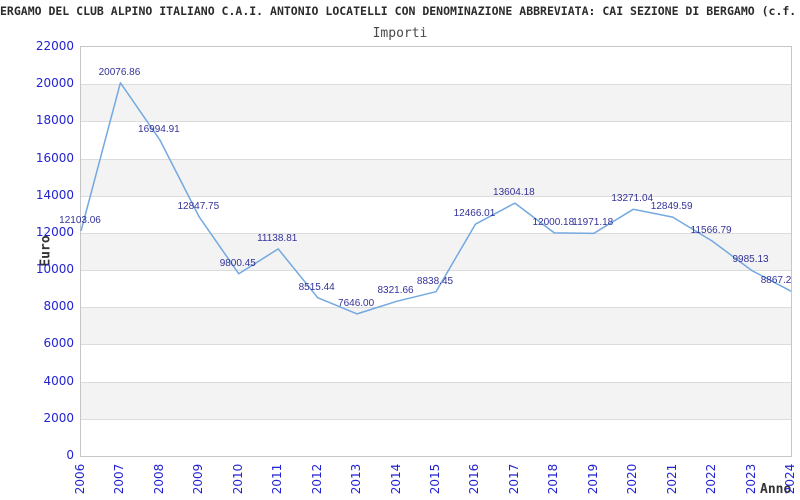  What do you see at coordinates (54, 83) in the screenshot?
I see `y-tick-label: 20000` at bounding box center [54, 83].